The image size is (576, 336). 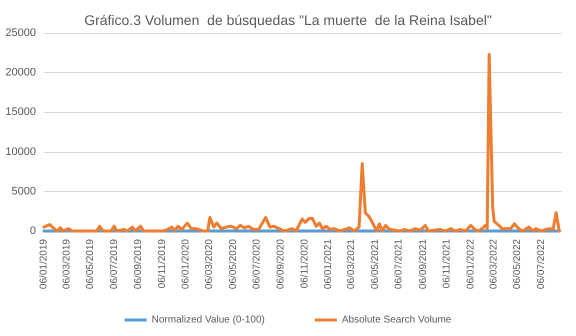 I want to click on x-tick-label: 06/05/2019, so click(x=90, y=264).